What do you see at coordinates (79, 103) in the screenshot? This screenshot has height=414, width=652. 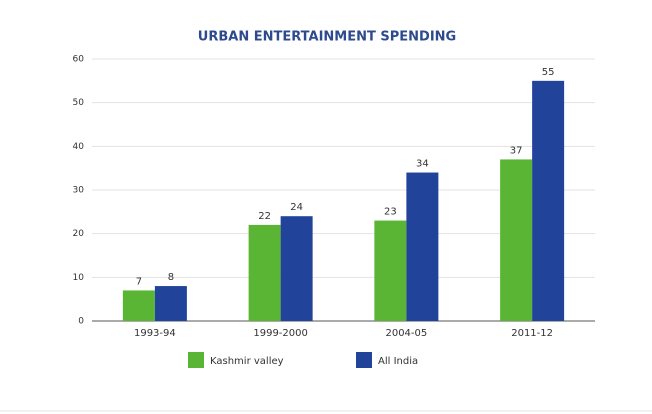 I see `y-tick-label: 50` at bounding box center [79, 103].